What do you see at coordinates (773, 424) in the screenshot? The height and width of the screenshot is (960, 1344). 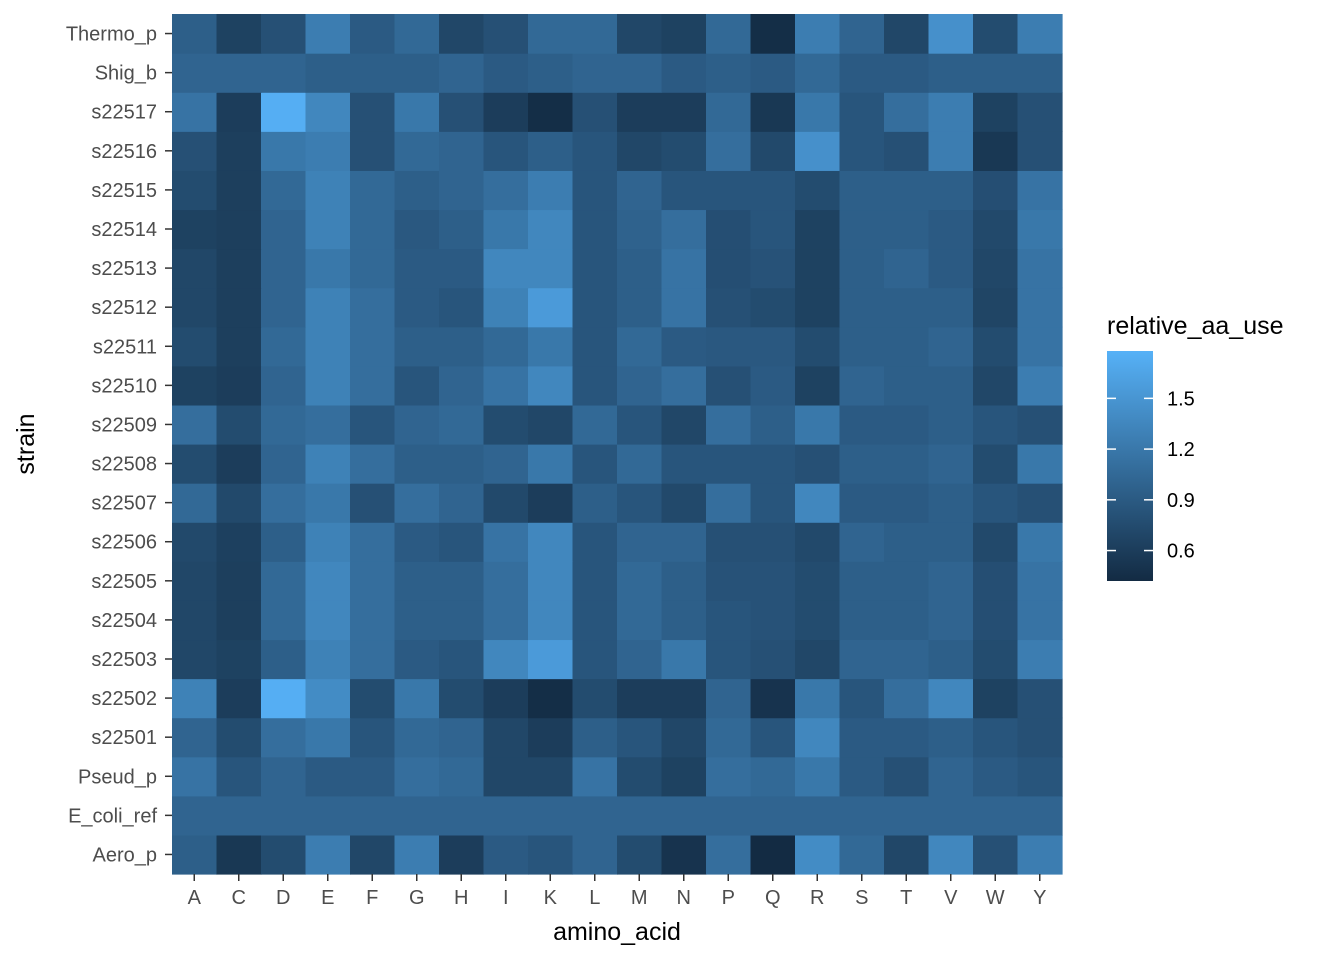 I see `heatmap-cell-s22509-Q` at bounding box center [773, 424].